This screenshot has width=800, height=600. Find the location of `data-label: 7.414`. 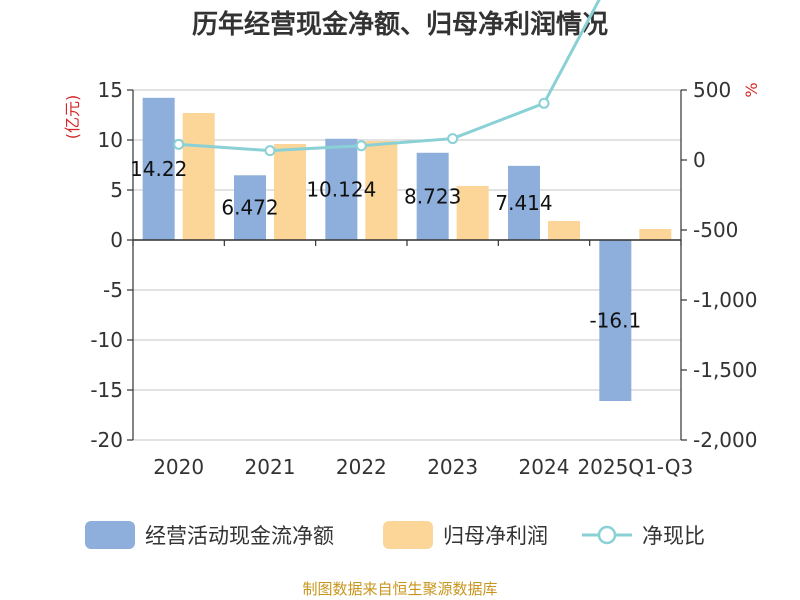

data-label: 7.414 is located at coordinates (523, 203).